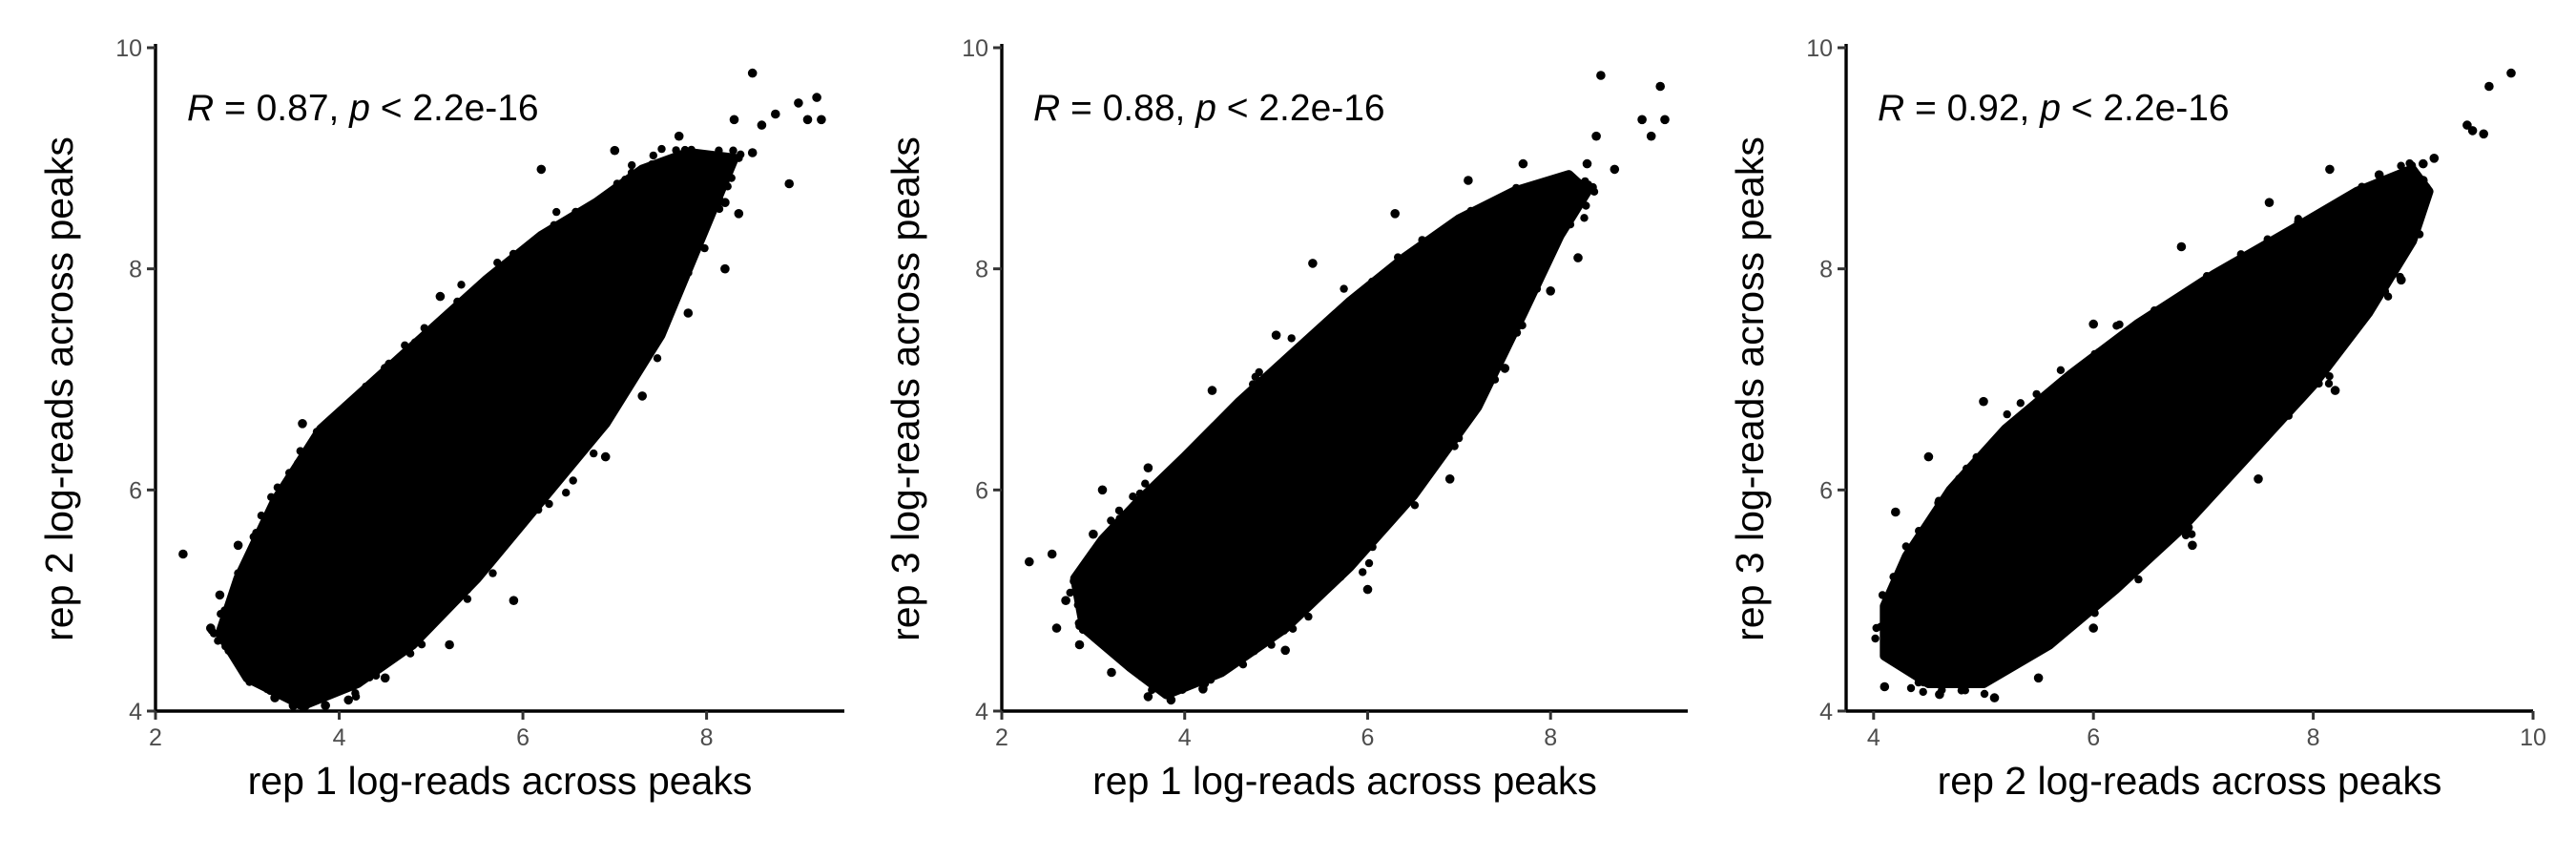  Describe the element at coordinates (1750, 388) in the screenshot. I see `y-axis-title: rep 3 log-reads across peaks` at that location.